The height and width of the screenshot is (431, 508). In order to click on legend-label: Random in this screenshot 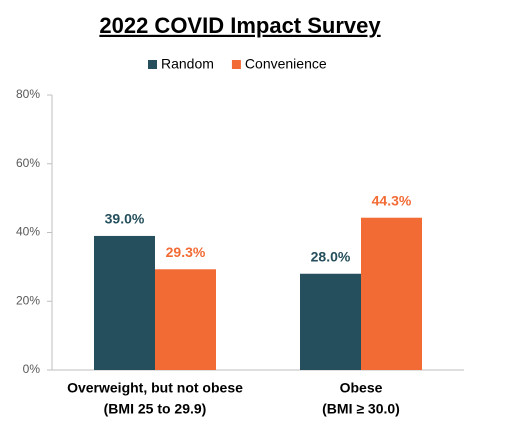, I will do `click(187, 64)`.